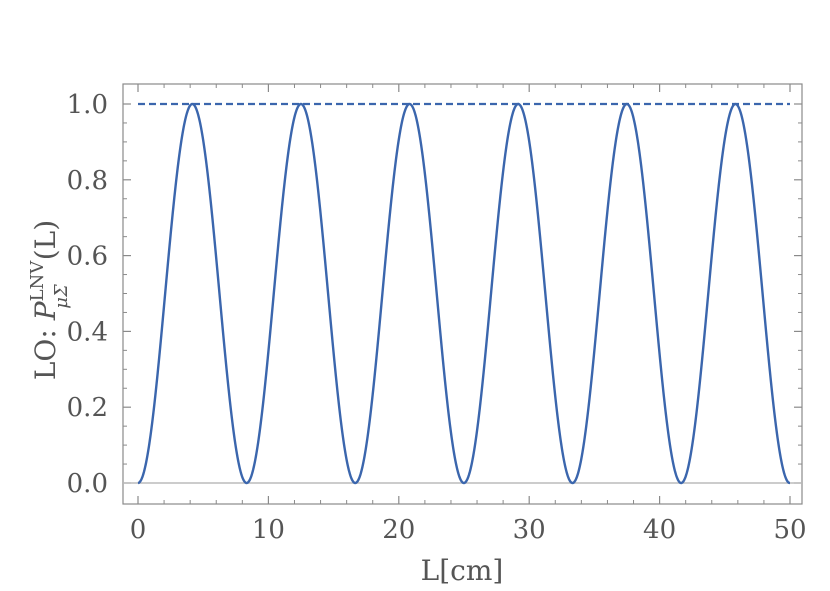  What do you see at coordinates (462, 570) in the screenshot?
I see `x-axis-label: L[cm]` at bounding box center [462, 570].